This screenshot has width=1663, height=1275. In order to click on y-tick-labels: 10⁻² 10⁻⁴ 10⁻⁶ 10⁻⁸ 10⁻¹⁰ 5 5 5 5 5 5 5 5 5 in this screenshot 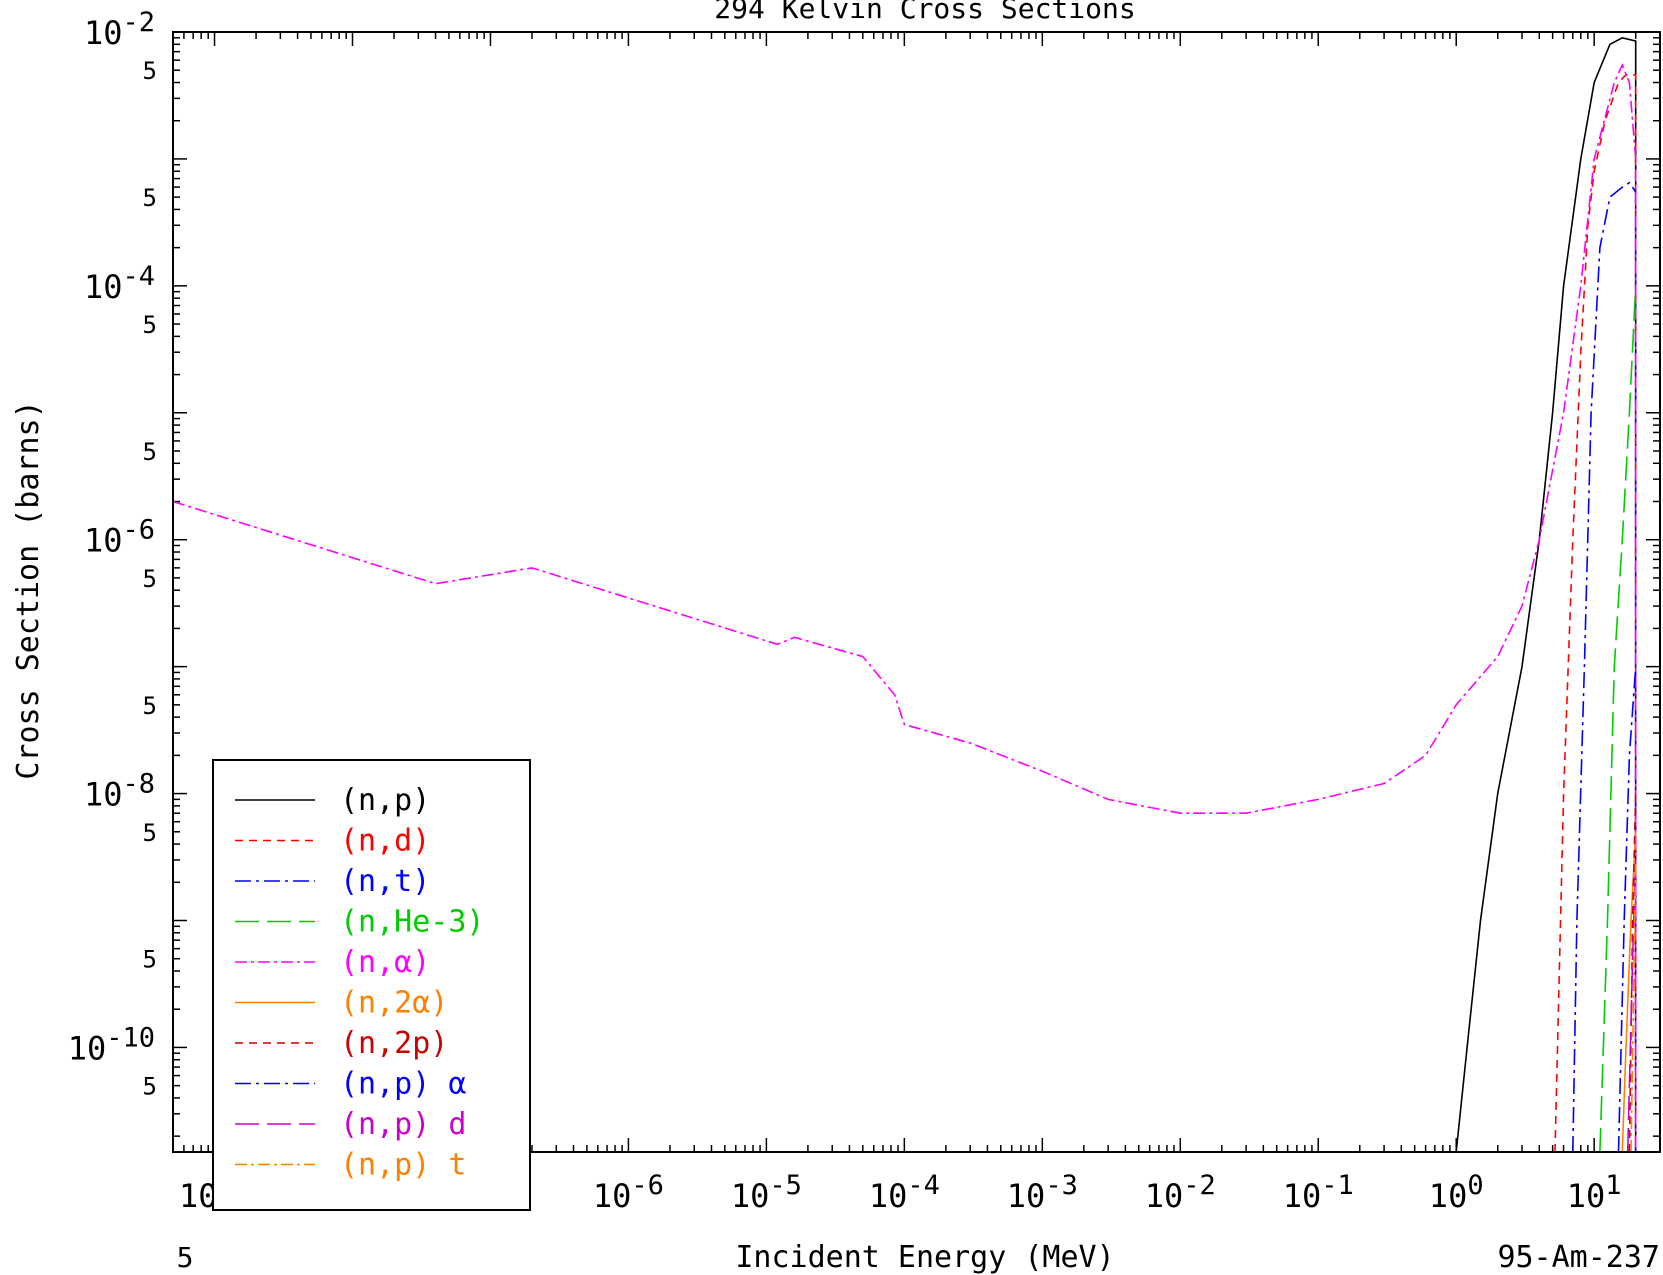, I will do `click(112, 554)`.